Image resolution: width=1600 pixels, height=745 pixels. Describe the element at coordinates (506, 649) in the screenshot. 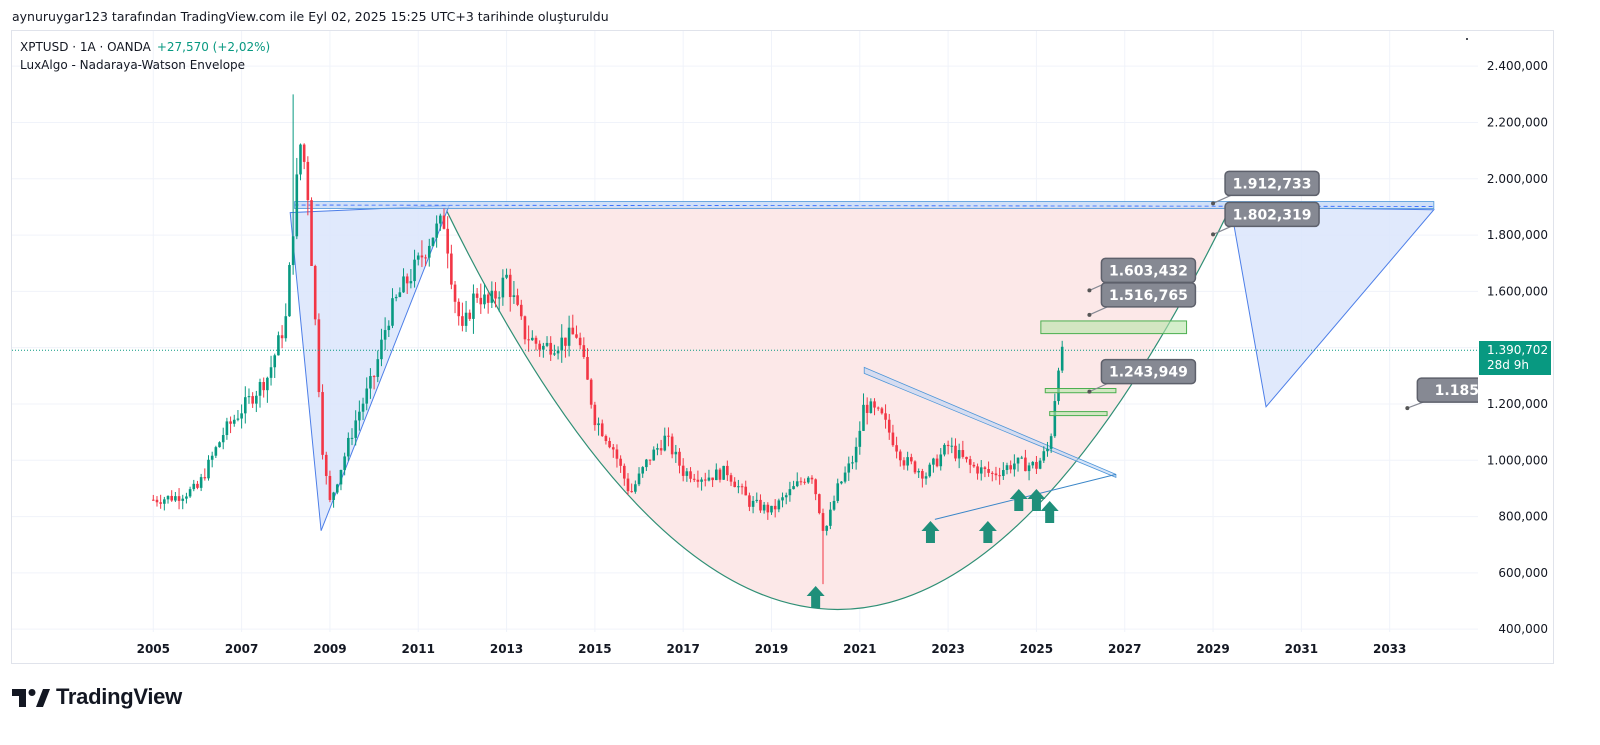

I see `x-tick-label: 2013` at that location.